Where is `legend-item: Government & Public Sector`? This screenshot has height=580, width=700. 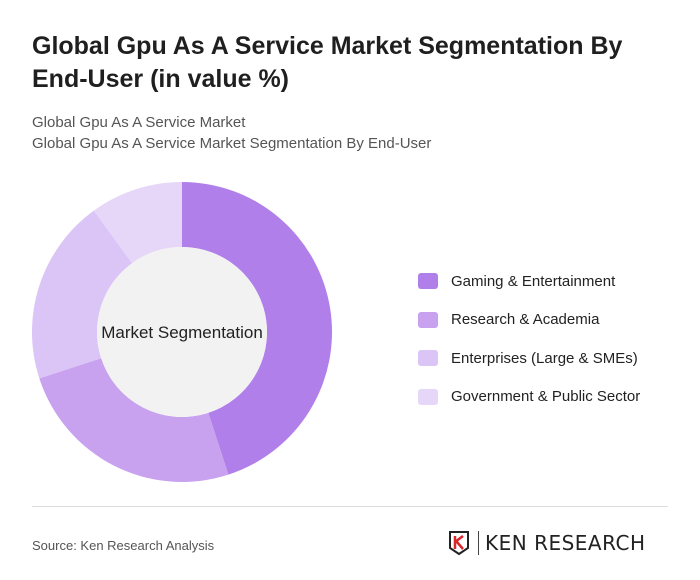 legend-item: Government & Public Sector is located at coordinates (529, 397).